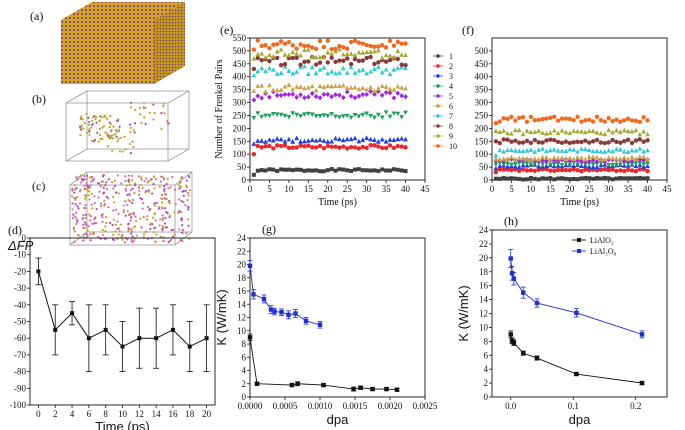  What do you see at coordinates (20, 245) in the screenshot?
I see `y-axis-label: ΔFP` at bounding box center [20, 245].